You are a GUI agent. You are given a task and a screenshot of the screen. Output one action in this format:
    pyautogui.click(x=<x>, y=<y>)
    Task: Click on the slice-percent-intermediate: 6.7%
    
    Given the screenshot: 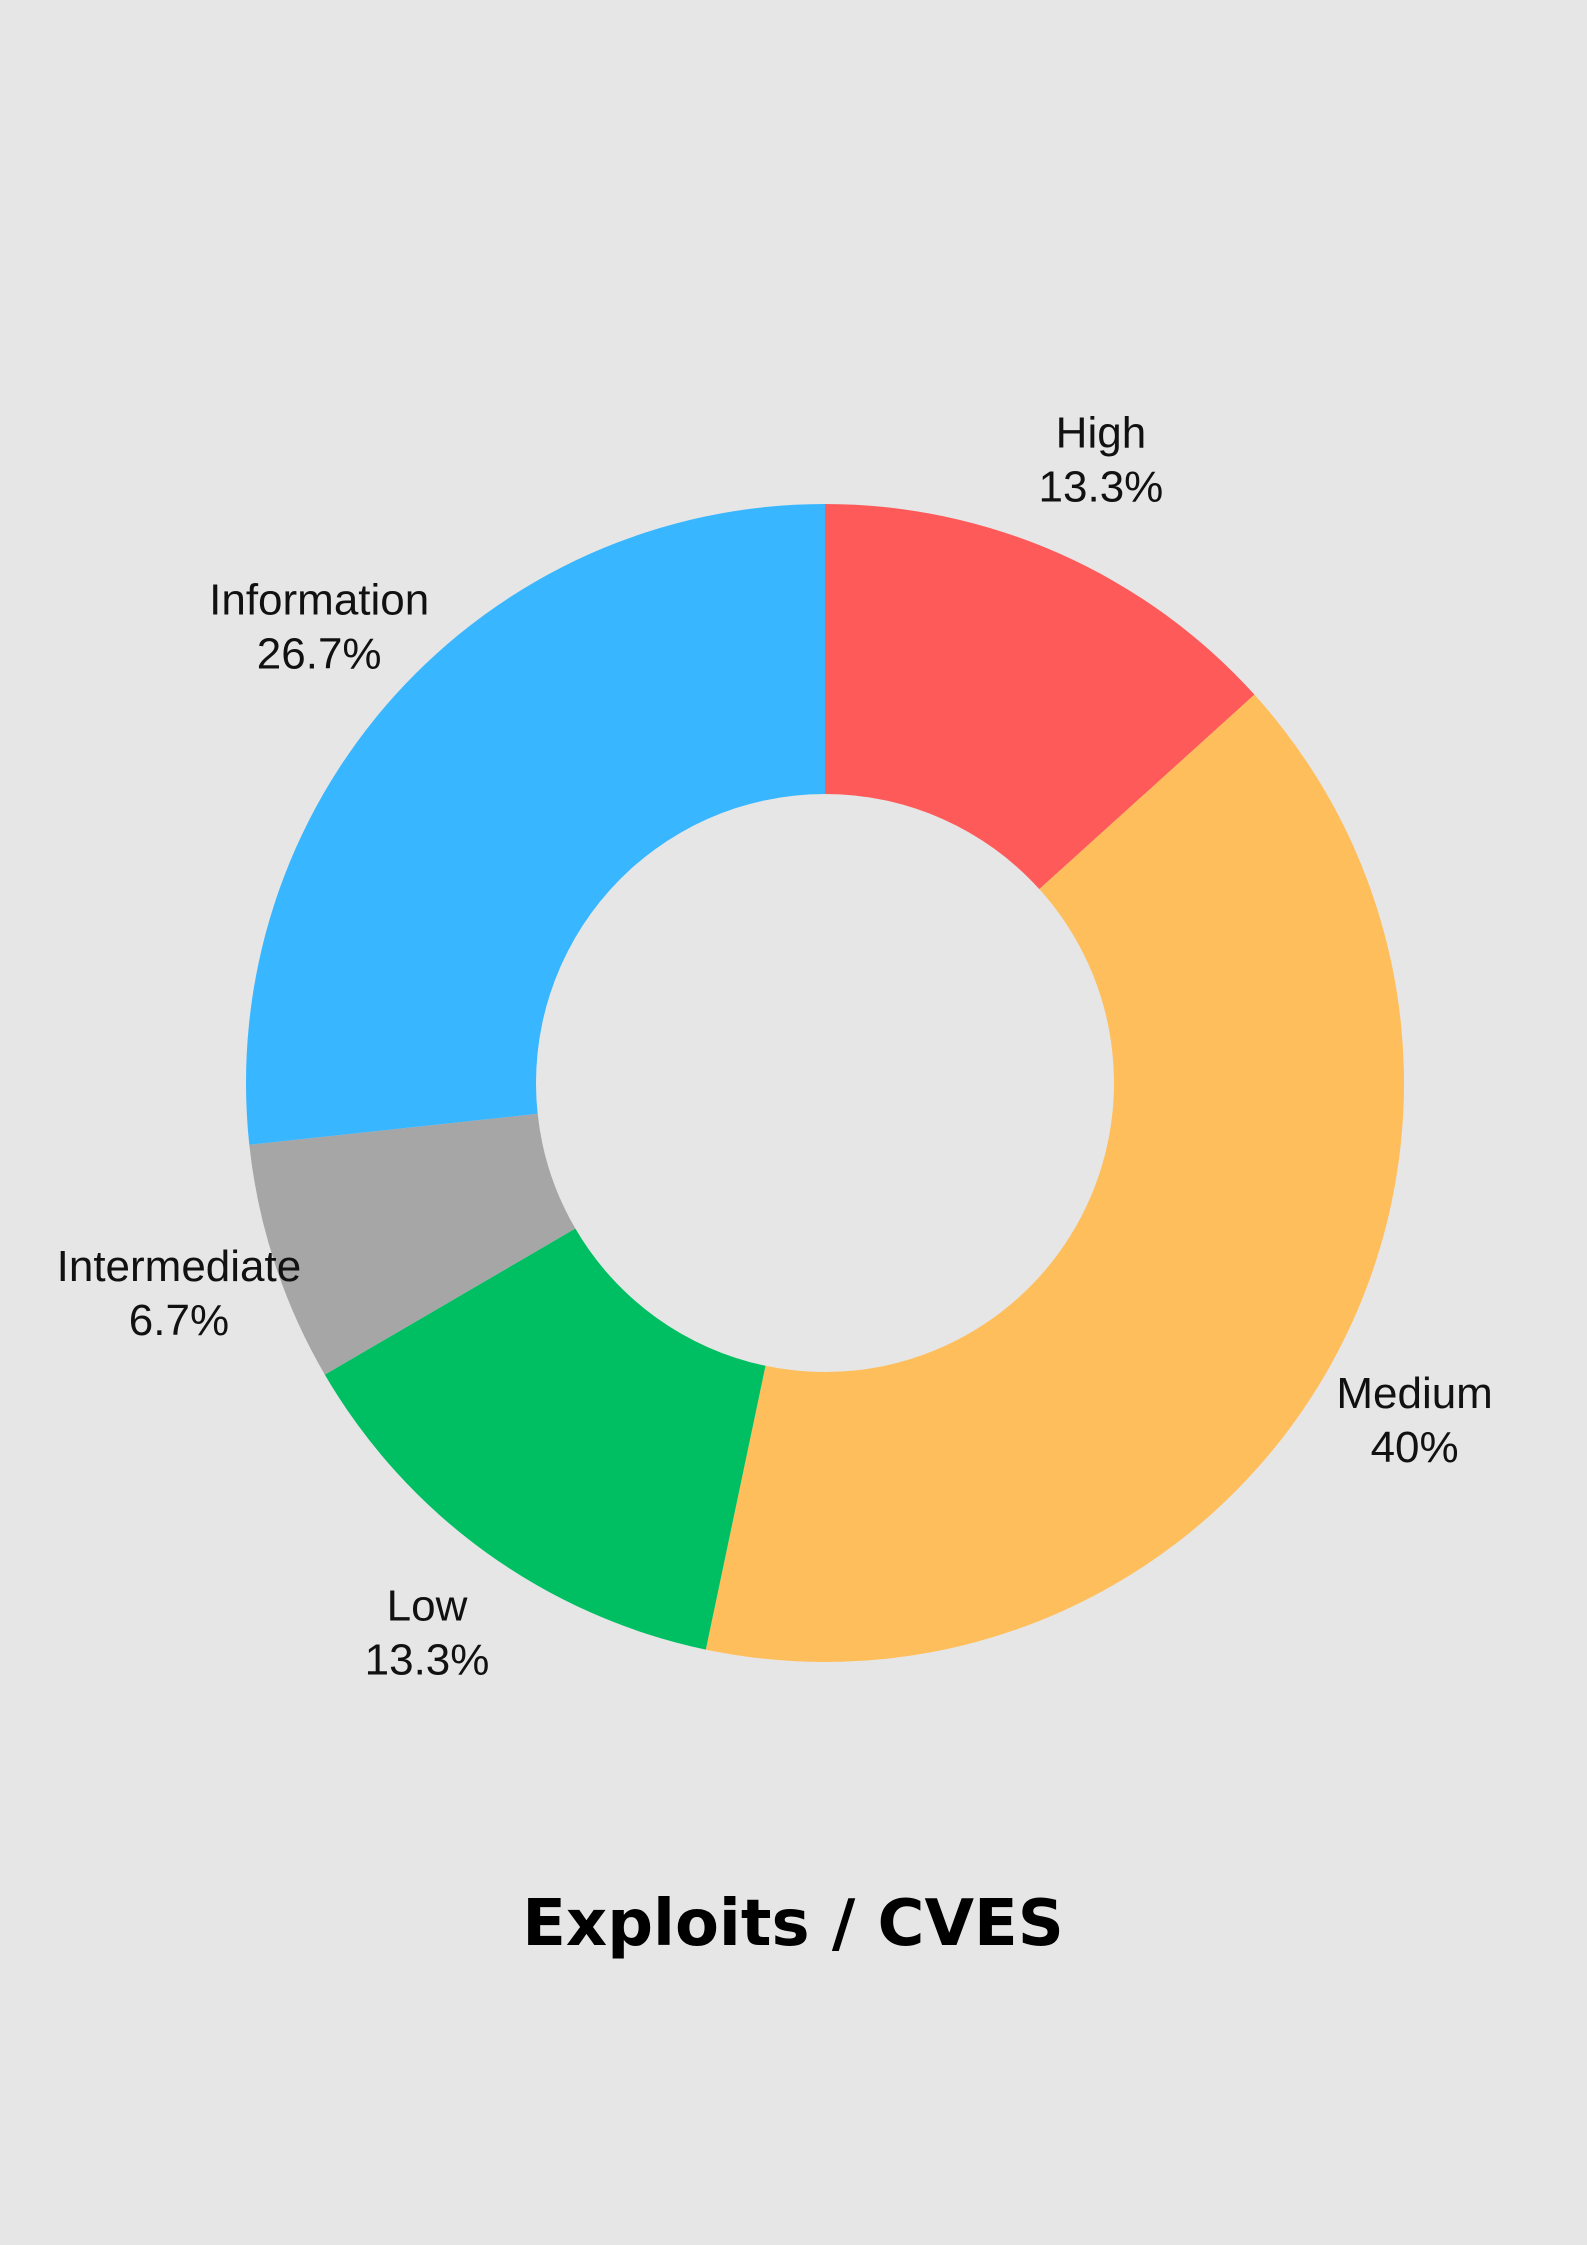 What is the action you would take?
    pyautogui.click(x=179, y=1320)
    